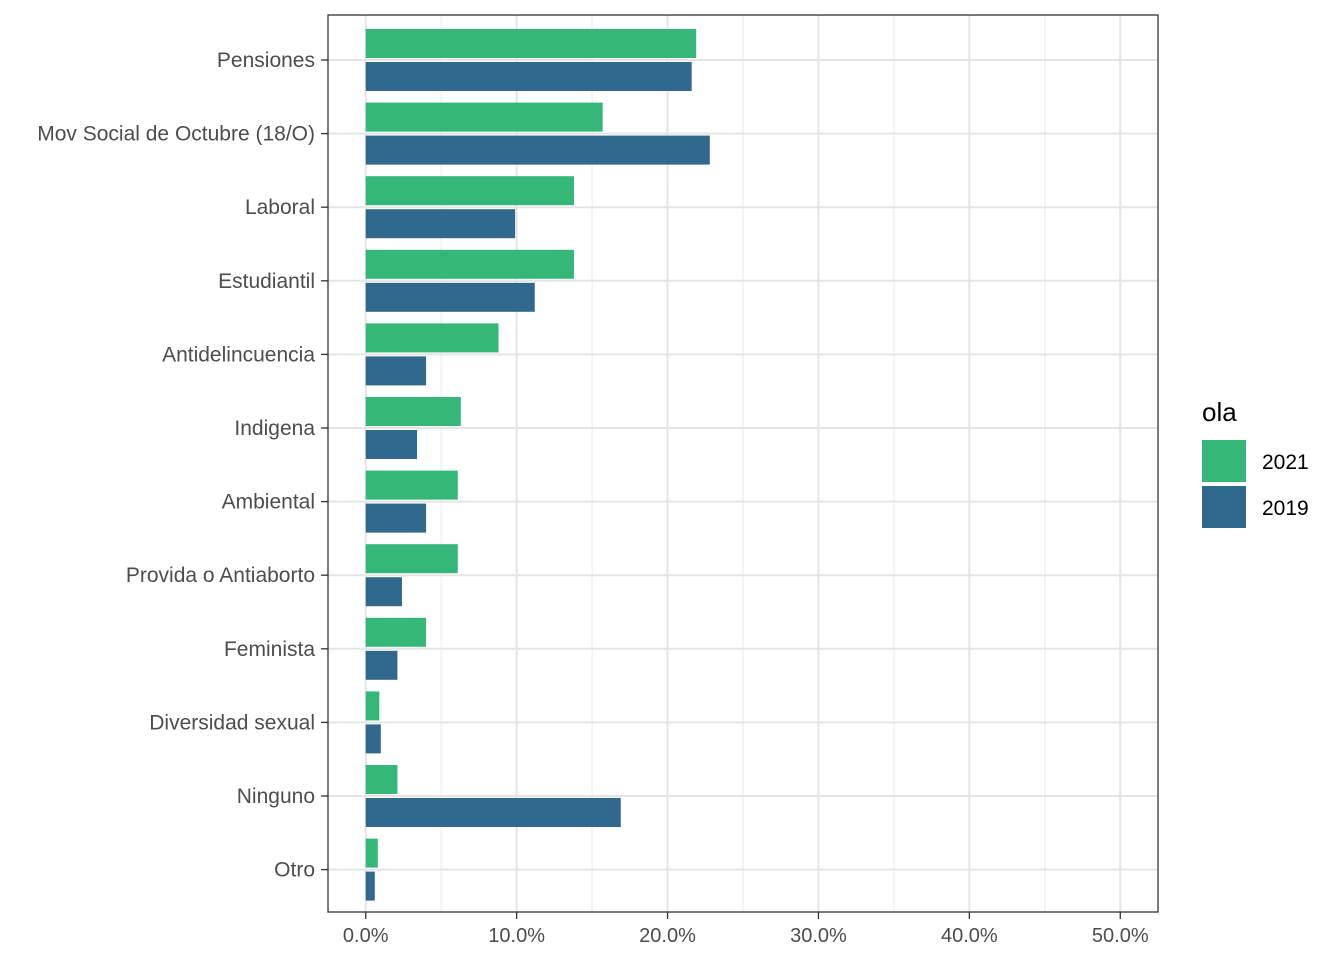 This screenshot has width=1344, height=960. I want to click on legend-key-2021, so click(1224, 461).